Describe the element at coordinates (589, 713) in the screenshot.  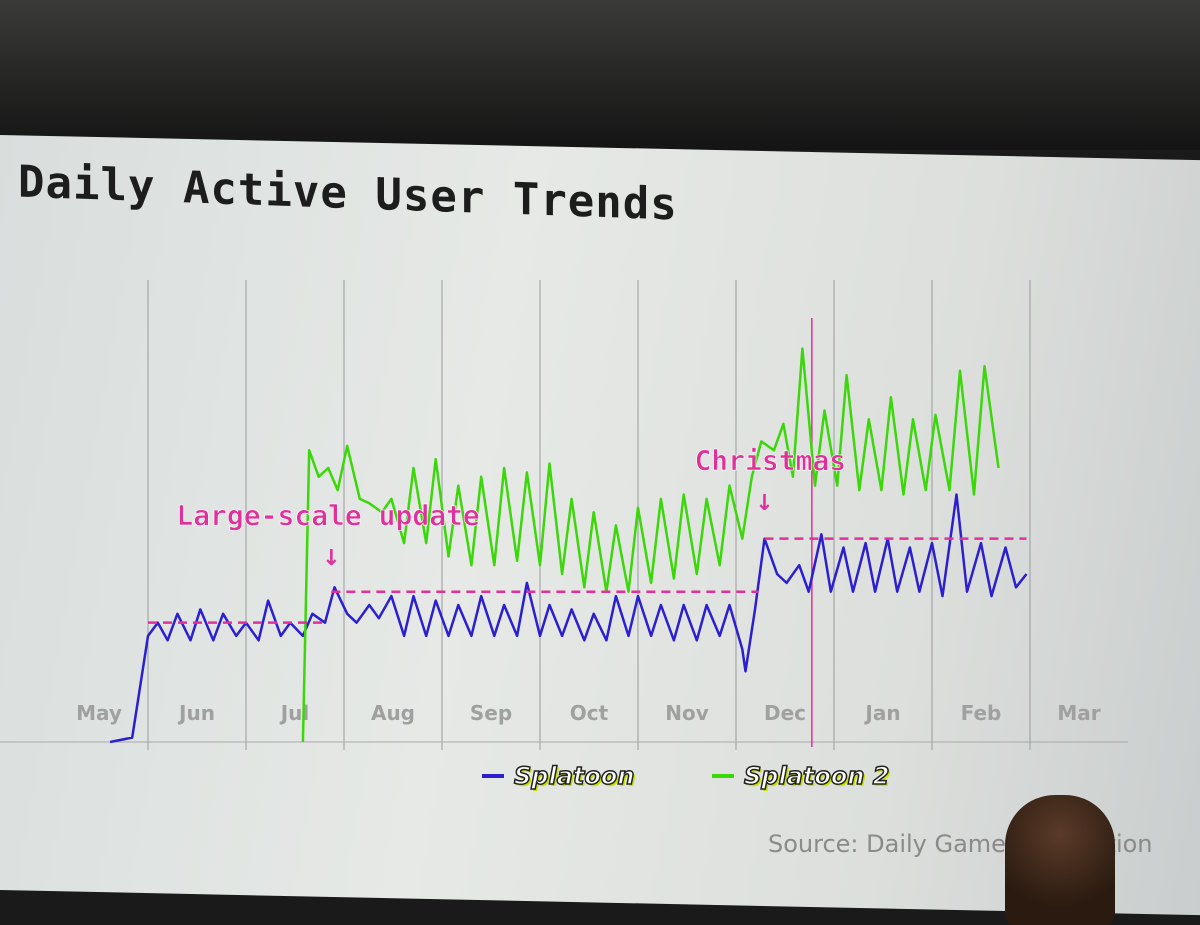
I see `x-tick-label: Oct` at that location.